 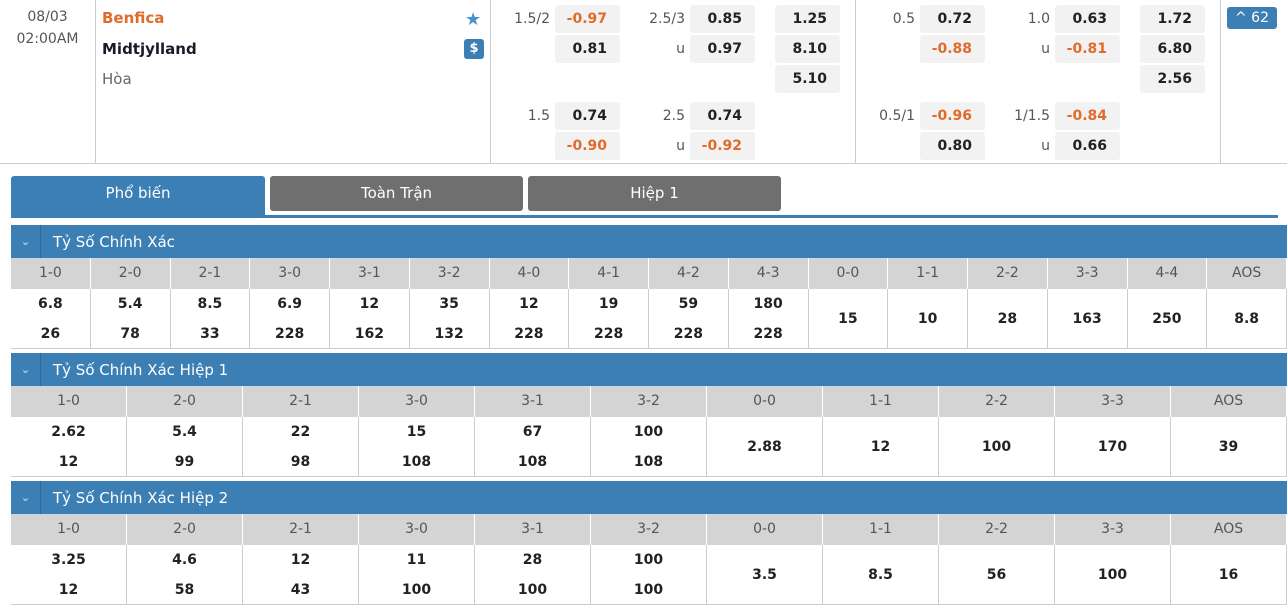 What do you see at coordinates (68, 559) in the screenshot?
I see `odds-value: 3.25` at bounding box center [68, 559].